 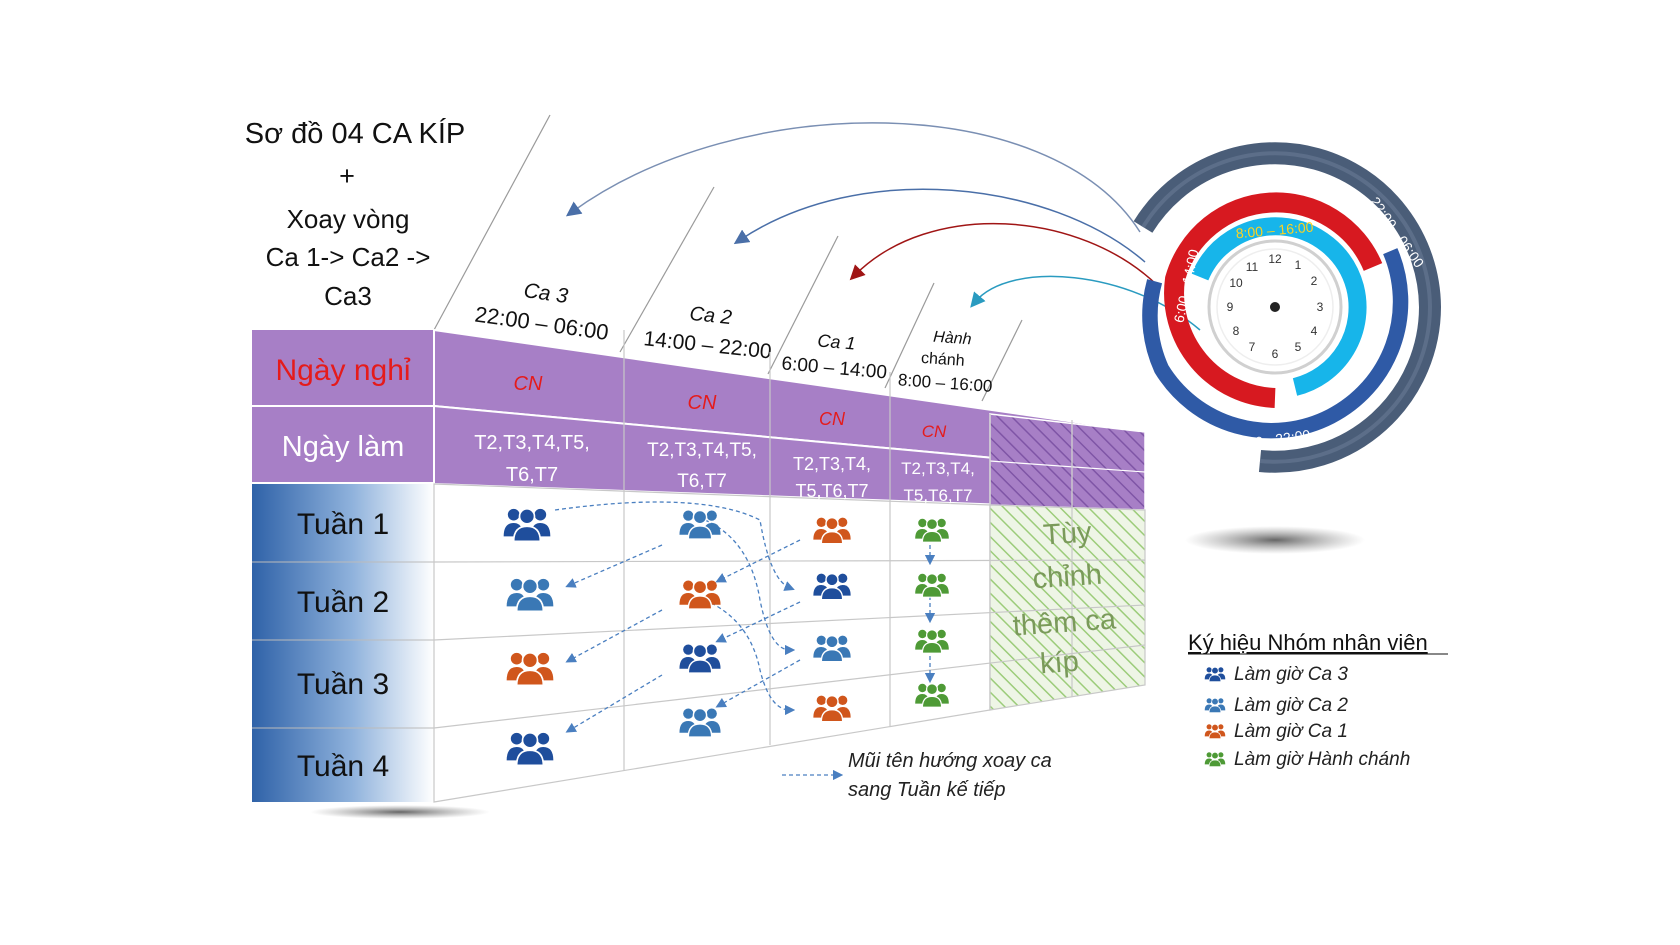 I want to click on work-hc-2: T5,T6,T7, so click(x=938, y=495).